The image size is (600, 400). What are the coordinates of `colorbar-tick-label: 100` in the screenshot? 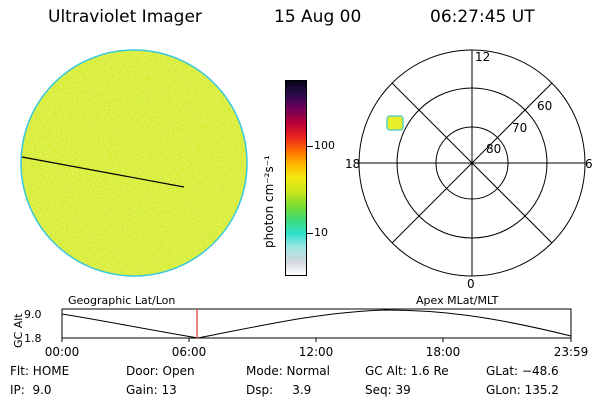 It's located at (324, 145).